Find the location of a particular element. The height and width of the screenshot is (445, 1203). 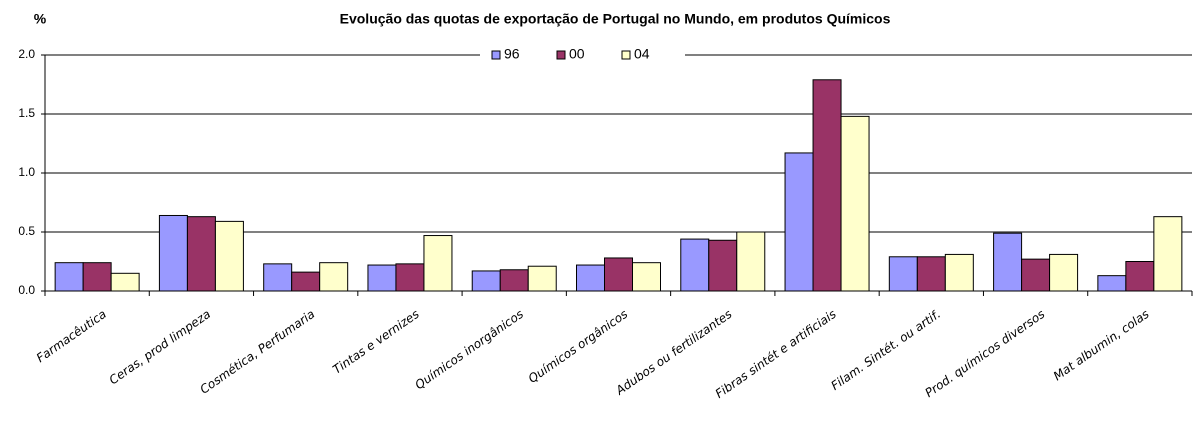

x-tick-label: Químicos inorgânicos is located at coordinates (468, 349).